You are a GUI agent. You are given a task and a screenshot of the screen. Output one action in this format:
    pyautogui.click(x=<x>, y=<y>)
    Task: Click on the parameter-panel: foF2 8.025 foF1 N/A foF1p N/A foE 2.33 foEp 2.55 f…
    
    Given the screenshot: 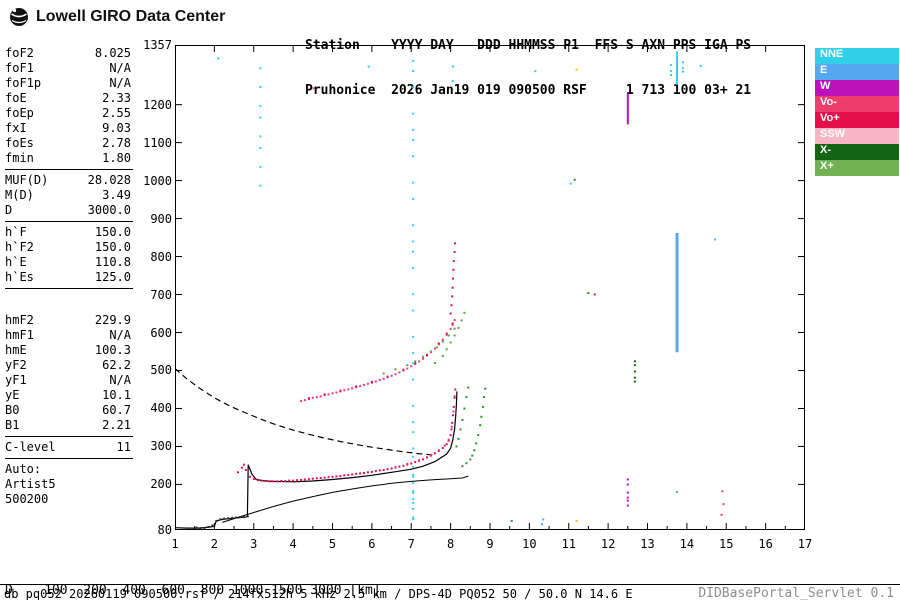 What is the action you would take?
    pyautogui.click(x=69, y=276)
    